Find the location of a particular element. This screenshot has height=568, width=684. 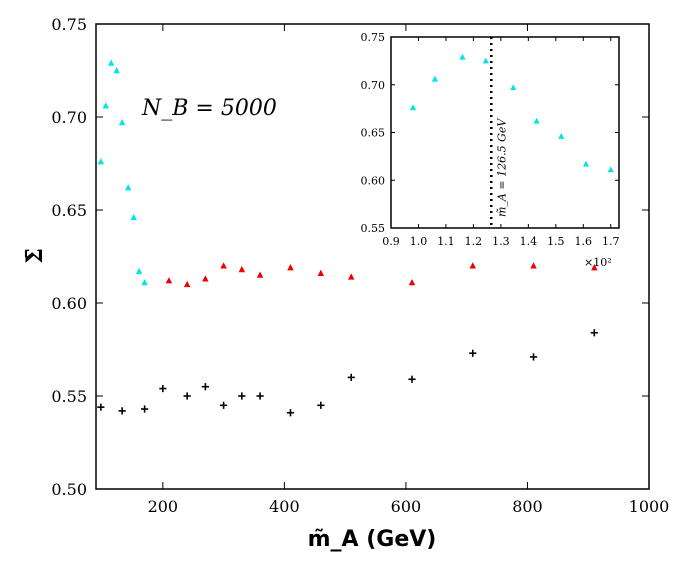

x-tick-label: 0.9 is located at coordinates (391, 241).